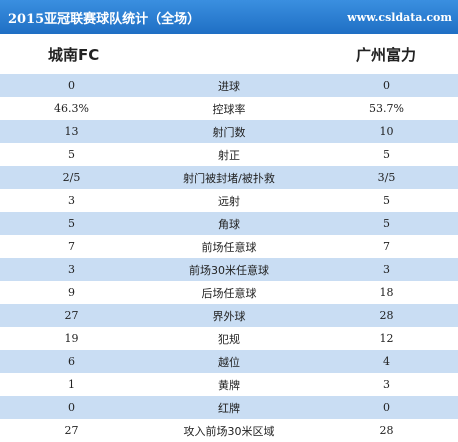 Image resolution: width=458 pixels, height=442 pixels. What do you see at coordinates (71, 177) in the screenshot?
I see `home-value: 2/5` at bounding box center [71, 177].